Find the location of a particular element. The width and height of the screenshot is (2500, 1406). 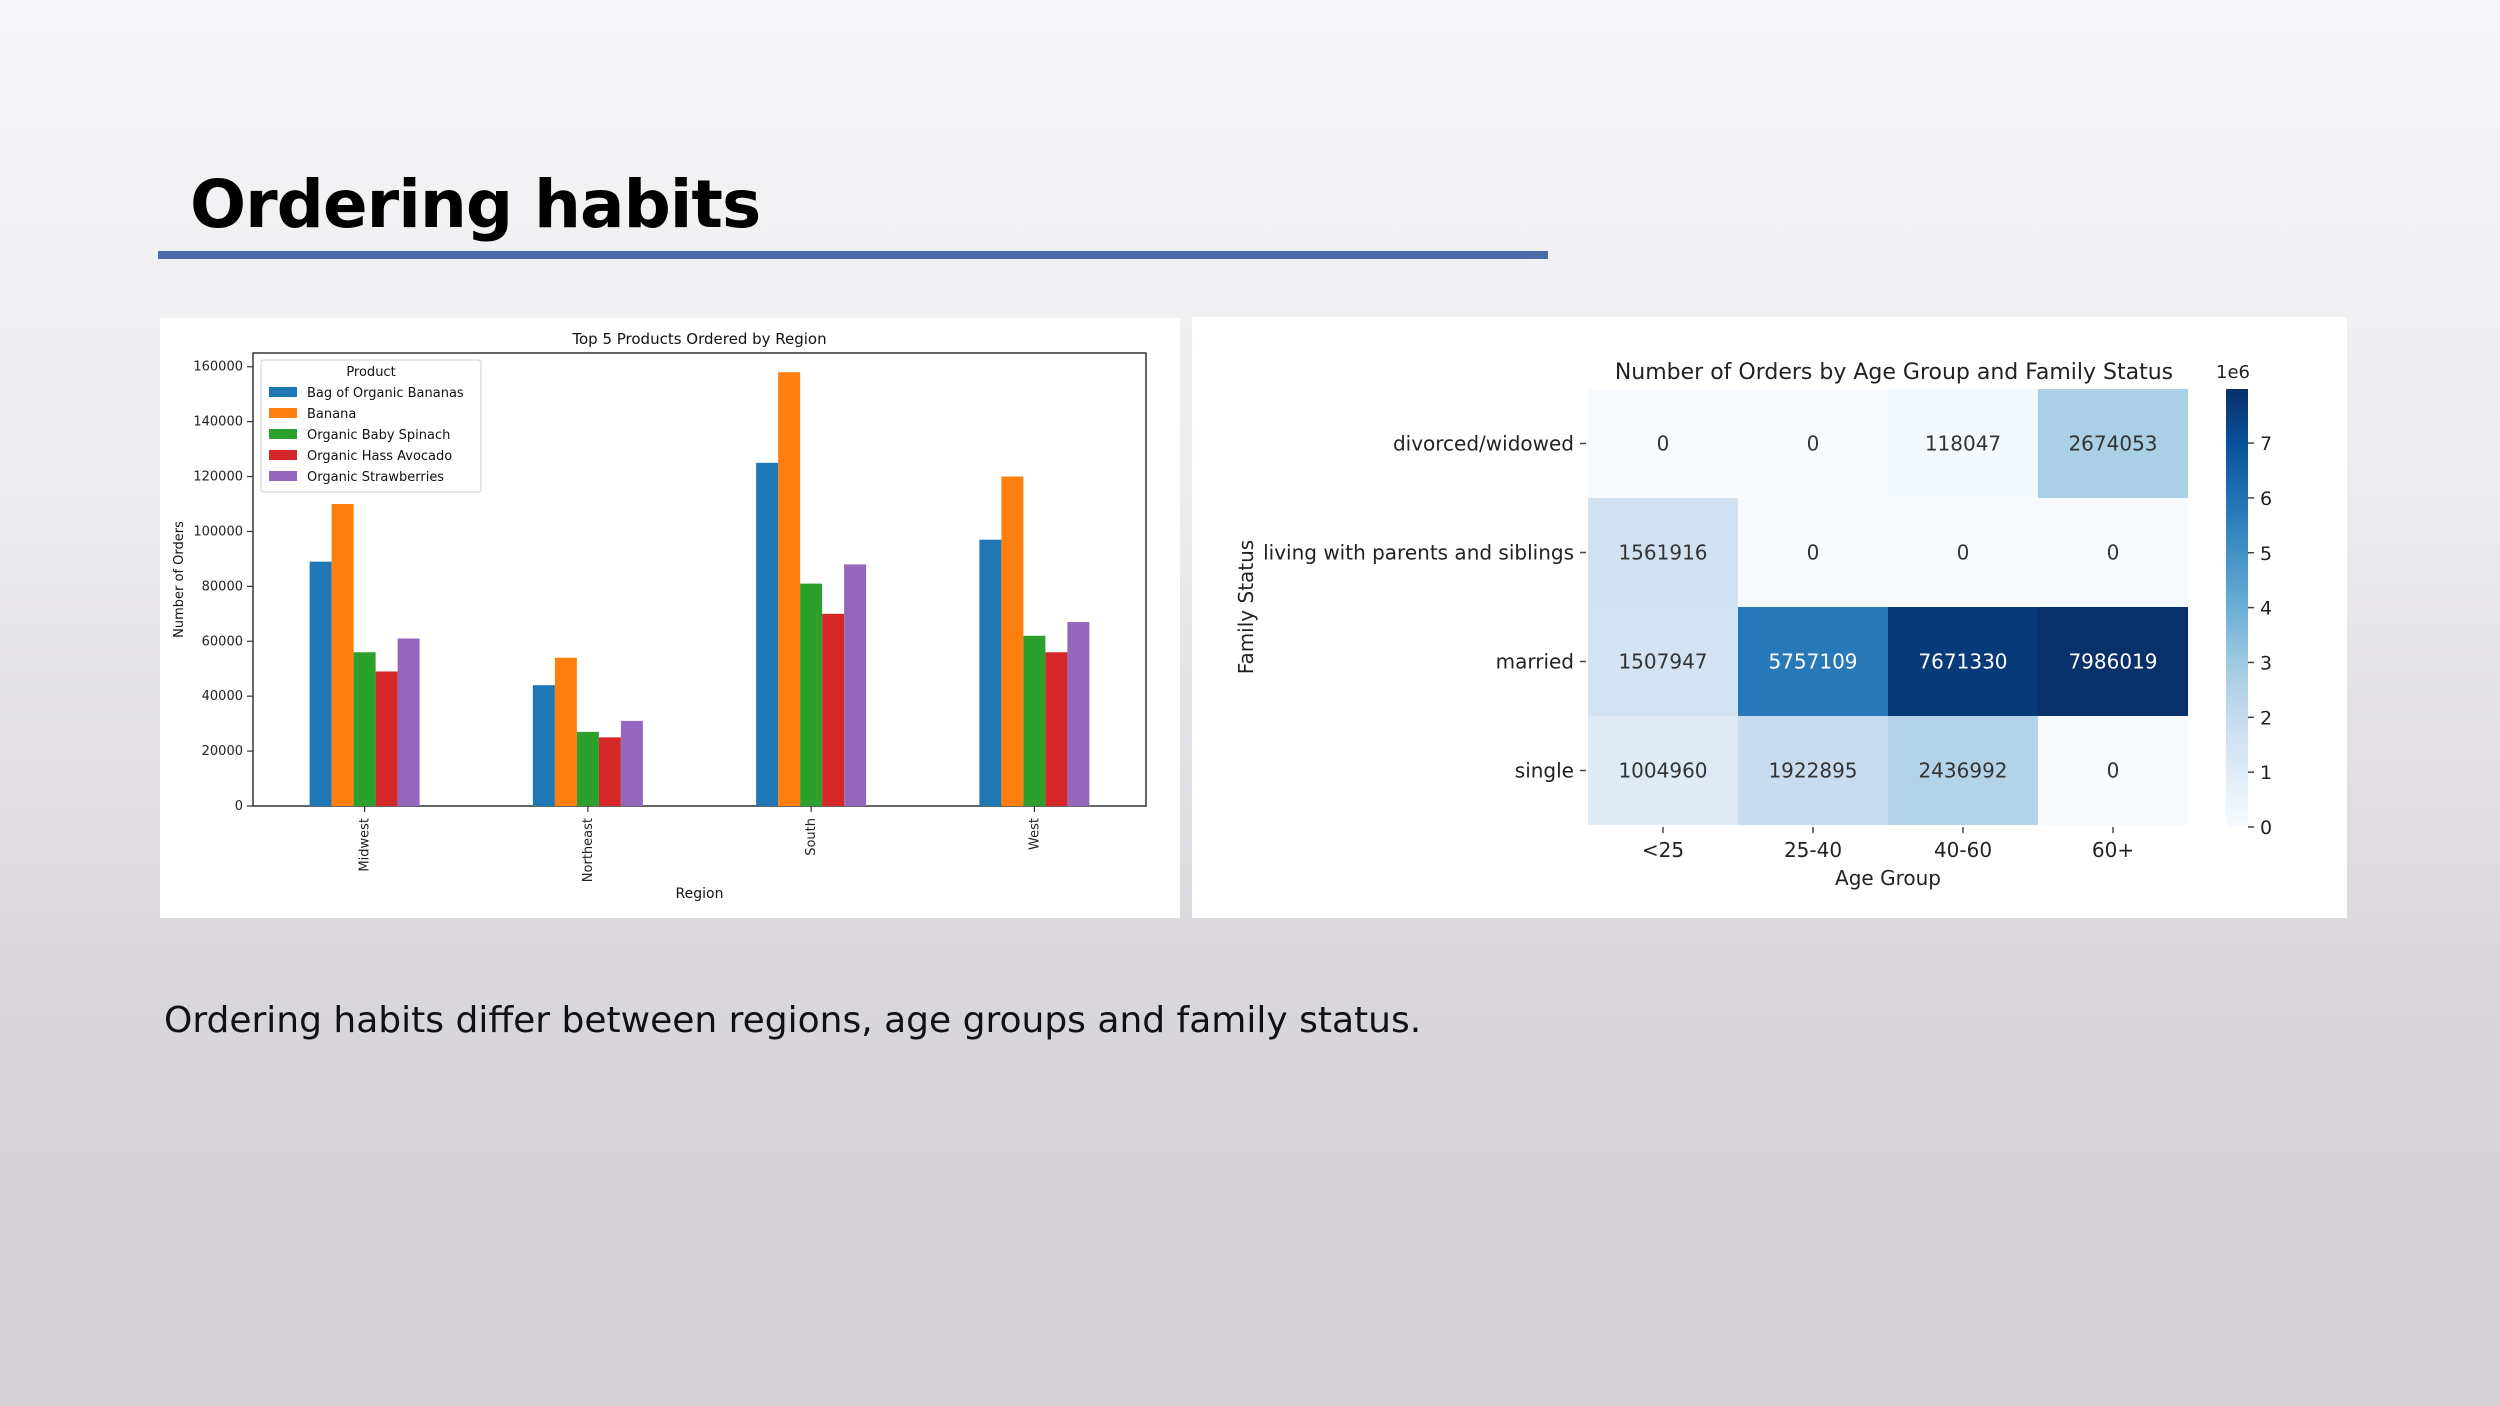

heatmap-cell-value: 1507947 is located at coordinates (1662, 662).